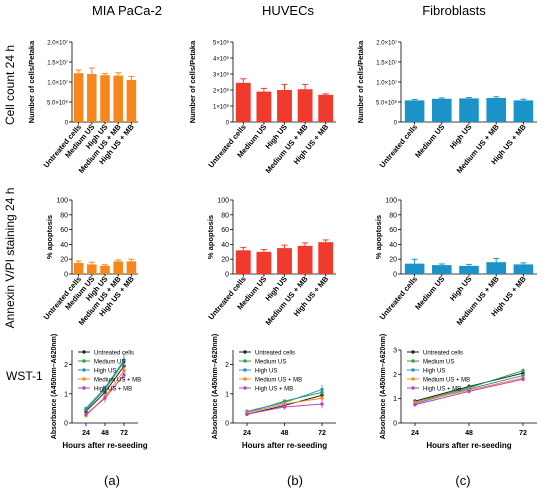 This screenshot has width=550, height=496. What do you see at coordinates (24, 376) in the screenshot?
I see `row-label-wst1: WST-1` at bounding box center [24, 376].